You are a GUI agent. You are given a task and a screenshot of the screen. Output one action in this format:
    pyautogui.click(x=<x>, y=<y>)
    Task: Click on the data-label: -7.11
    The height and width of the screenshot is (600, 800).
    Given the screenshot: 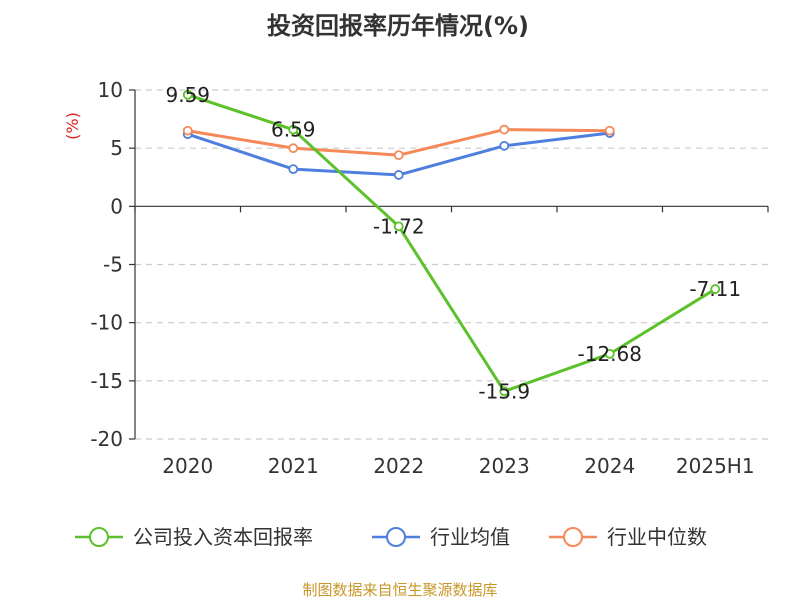 What is the action you would take?
    pyautogui.click(x=715, y=289)
    